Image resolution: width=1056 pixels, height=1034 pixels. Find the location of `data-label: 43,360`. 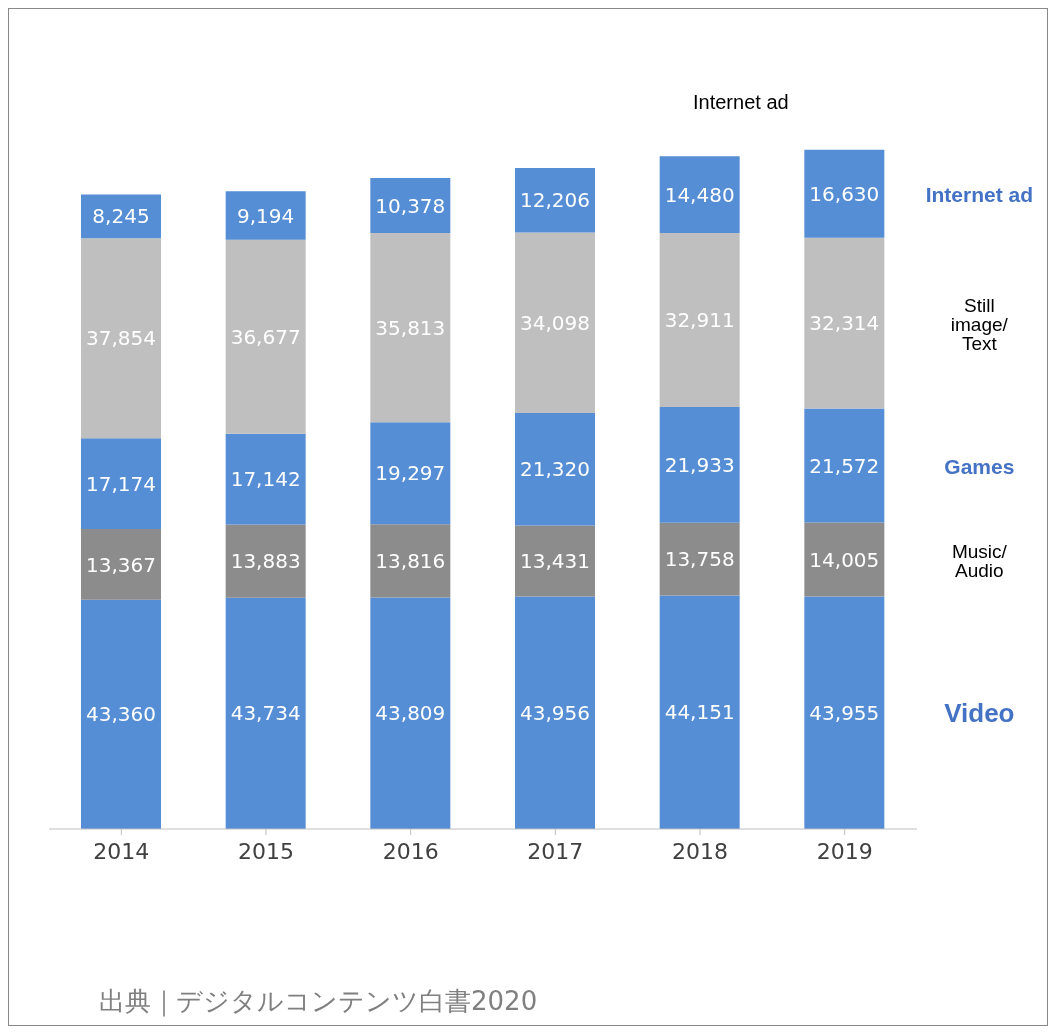

data-label: 43,360 is located at coordinates (121, 714).